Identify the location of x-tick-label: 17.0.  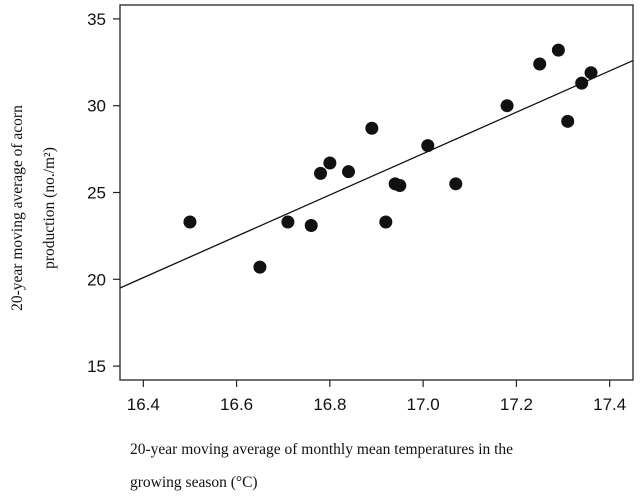
(423, 404).